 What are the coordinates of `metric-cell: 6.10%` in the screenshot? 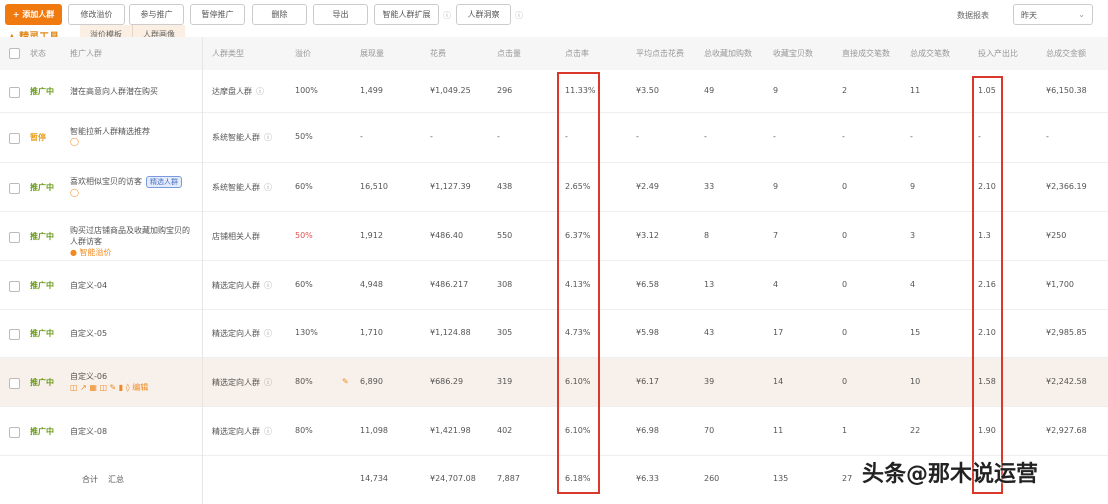 It's located at (578, 381).